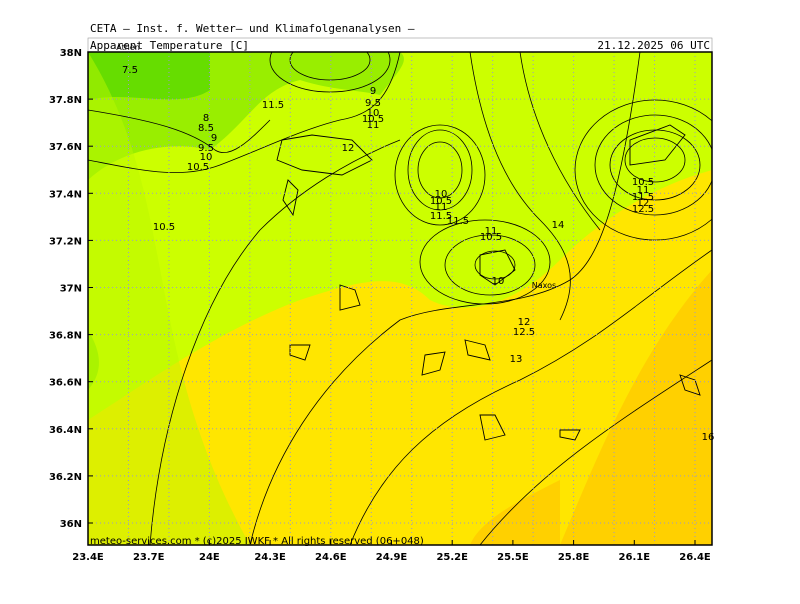  What do you see at coordinates (270, 557) in the screenshot?
I see `lon-label: 24.3E` at bounding box center [270, 557].